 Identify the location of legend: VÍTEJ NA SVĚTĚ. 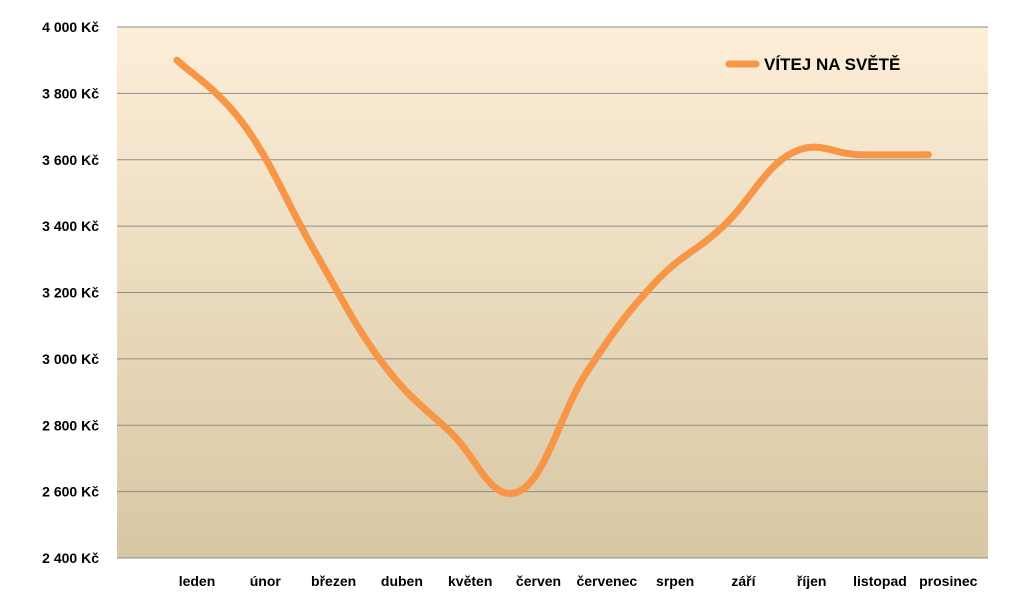
(812, 64).